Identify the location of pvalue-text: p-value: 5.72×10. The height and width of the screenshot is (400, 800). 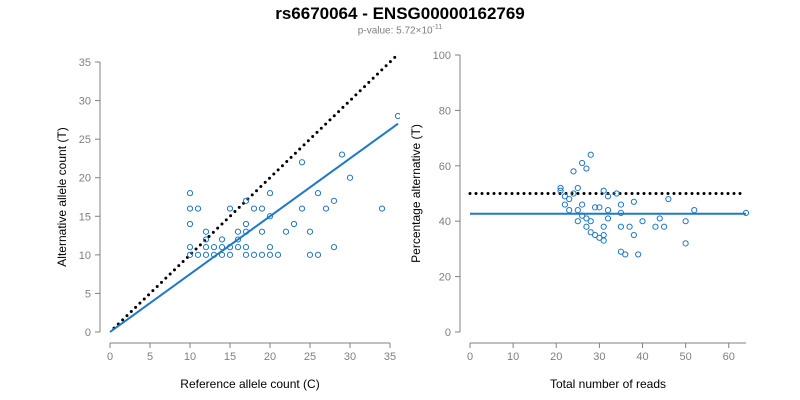
(395, 31).